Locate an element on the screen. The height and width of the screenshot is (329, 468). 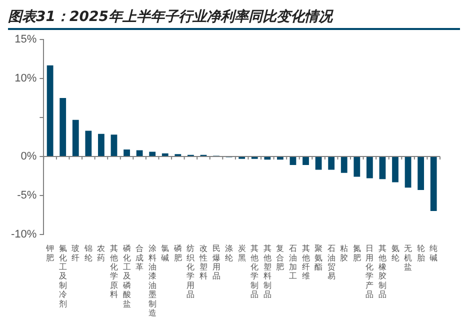
x-tick-label: 氯碱 is located at coordinates (165, 253).